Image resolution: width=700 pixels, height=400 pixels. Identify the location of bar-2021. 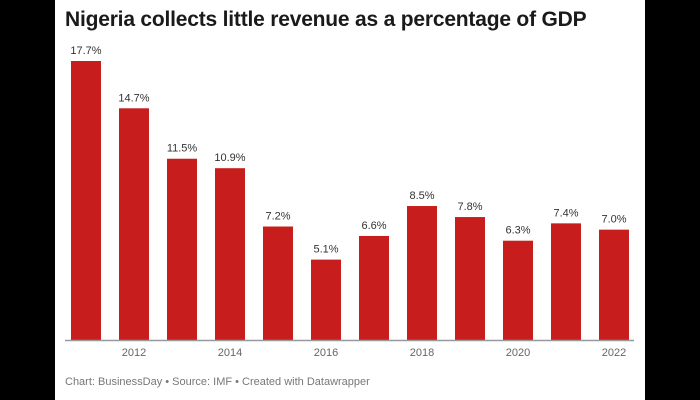
(566, 281).